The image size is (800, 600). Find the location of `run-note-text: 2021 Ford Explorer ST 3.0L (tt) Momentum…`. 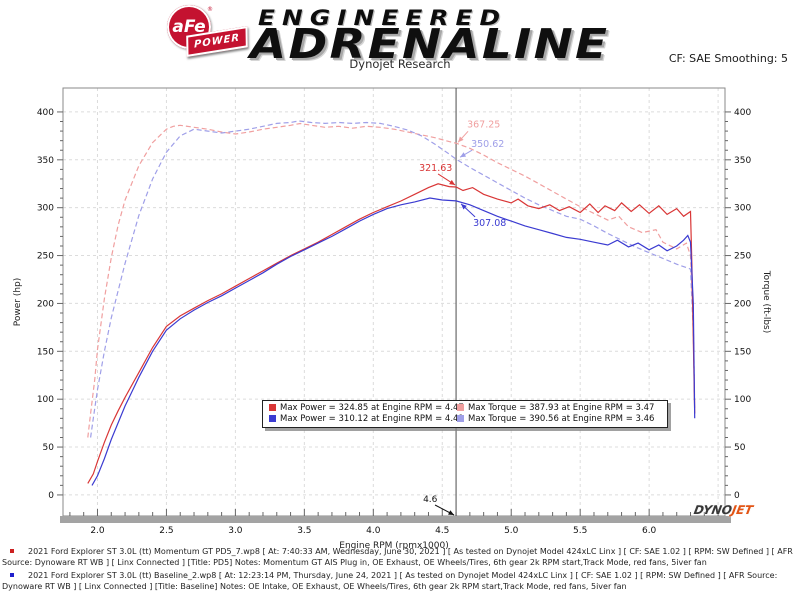

run-note-text: 2021 Ford Explorer ST 3.0L (tt) Momentum… is located at coordinates (397, 557).